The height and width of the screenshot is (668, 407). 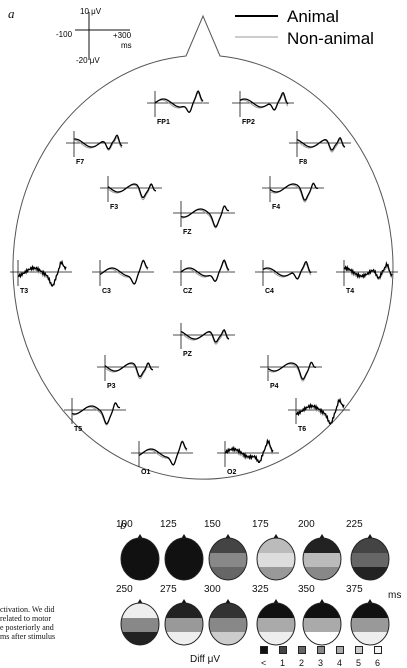 What do you see at coordinates (248, 122) in the screenshot?
I see `electrode-label: FP2` at bounding box center [248, 122].